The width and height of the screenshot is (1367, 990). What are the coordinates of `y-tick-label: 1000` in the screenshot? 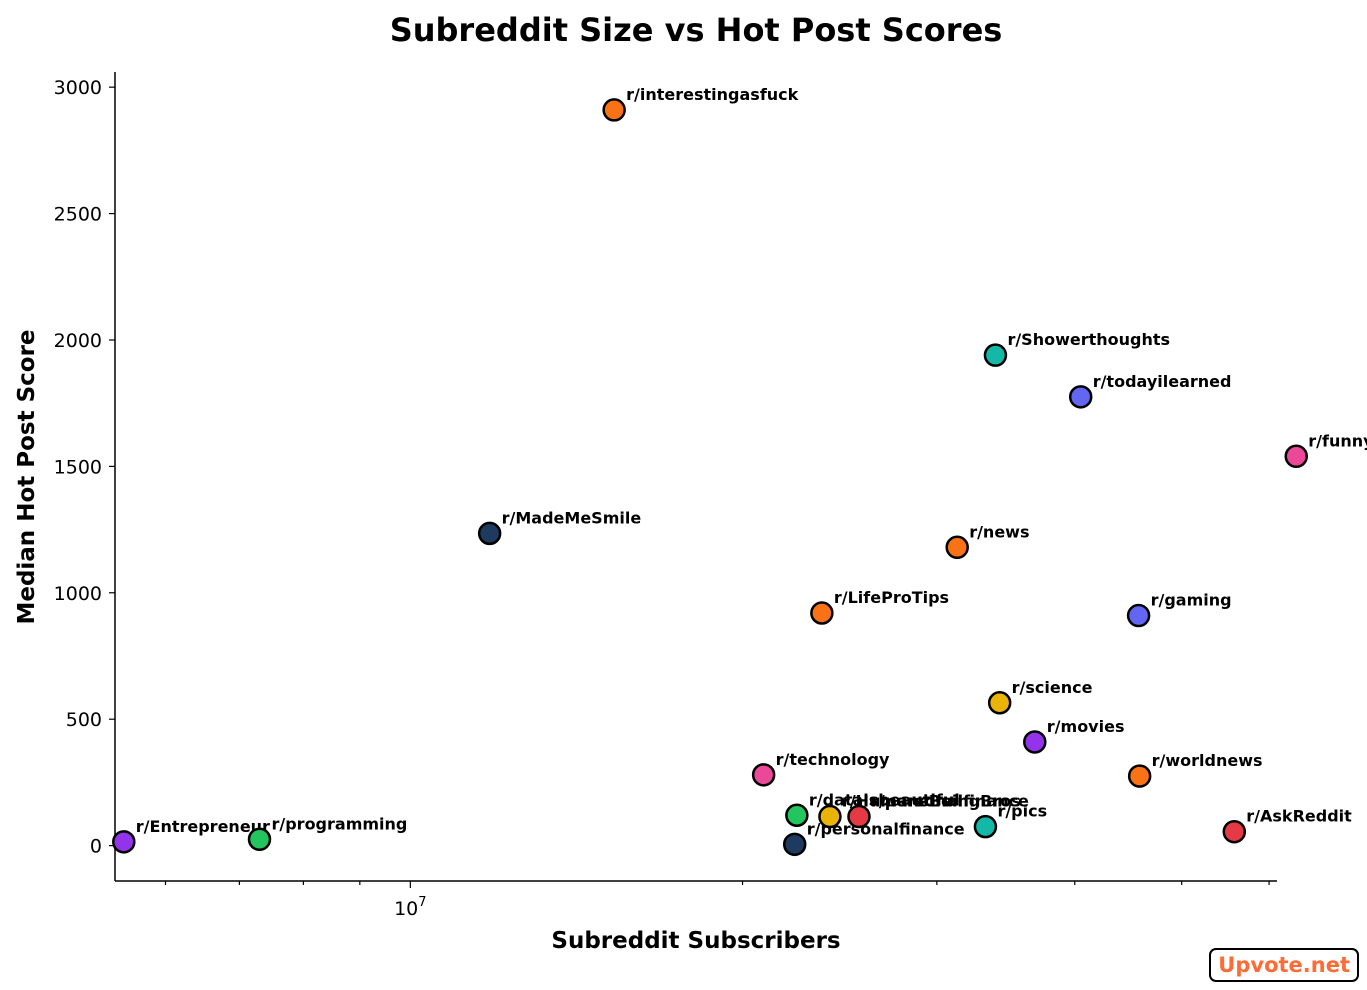 It's located at (78, 594).